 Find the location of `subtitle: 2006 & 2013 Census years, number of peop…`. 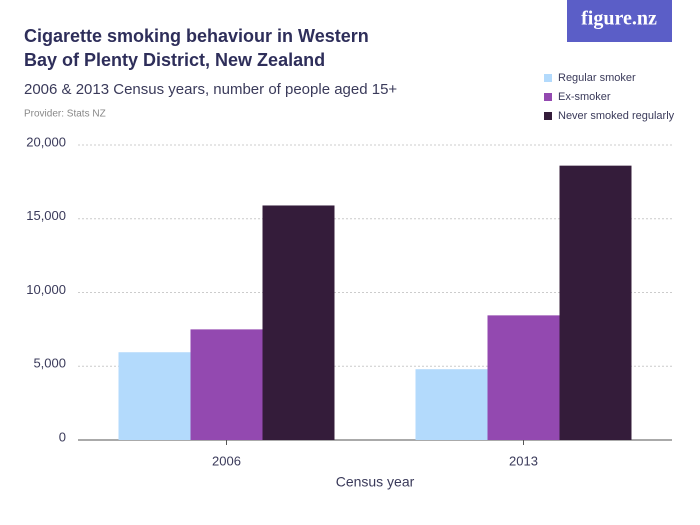

subtitle: 2006 & 2013 Census years, number of peop… is located at coordinates (210, 89).